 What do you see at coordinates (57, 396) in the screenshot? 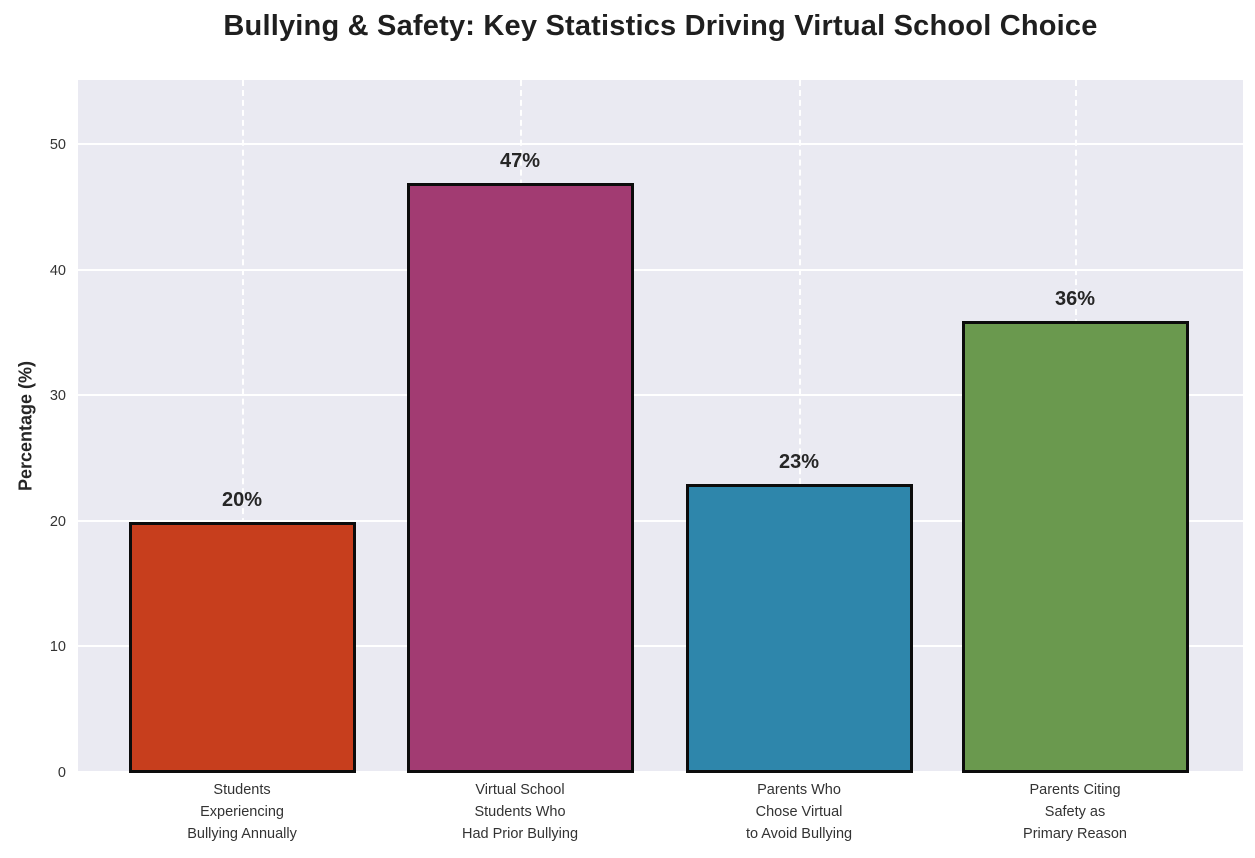
I see `y-tick-label: 30` at bounding box center [57, 396].